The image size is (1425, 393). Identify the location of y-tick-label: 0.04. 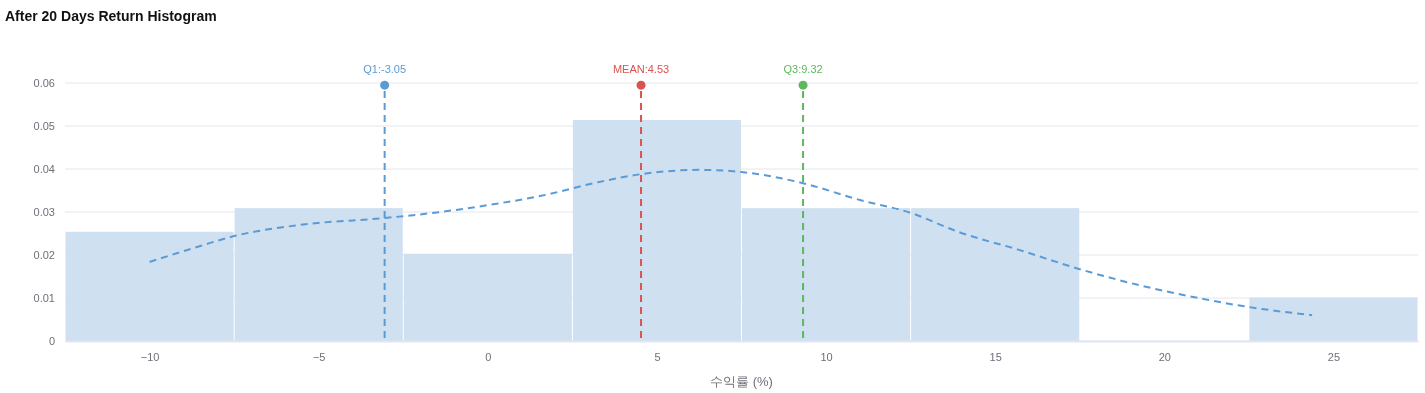
(44, 169).